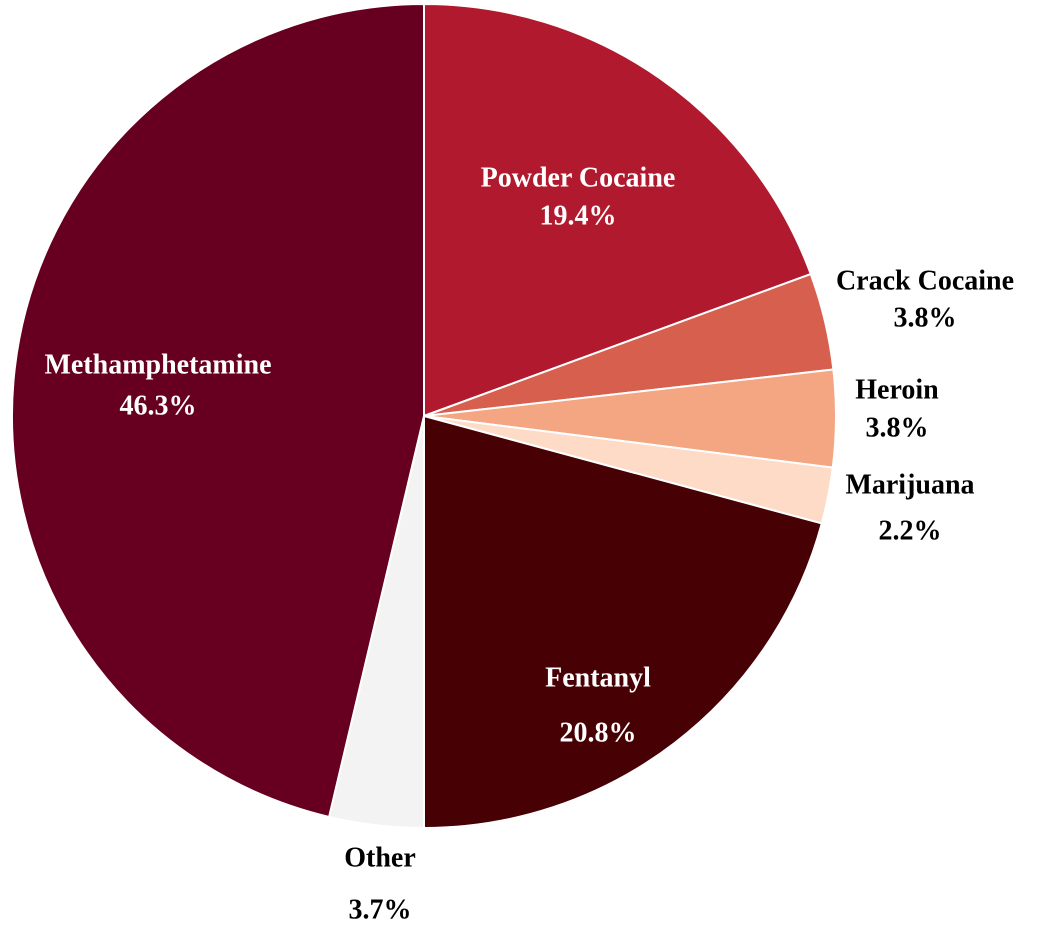  Describe the element at coordinates (910, 530) in the screenshot. I see `slice-value-marijuana: 2.2%` at that location.